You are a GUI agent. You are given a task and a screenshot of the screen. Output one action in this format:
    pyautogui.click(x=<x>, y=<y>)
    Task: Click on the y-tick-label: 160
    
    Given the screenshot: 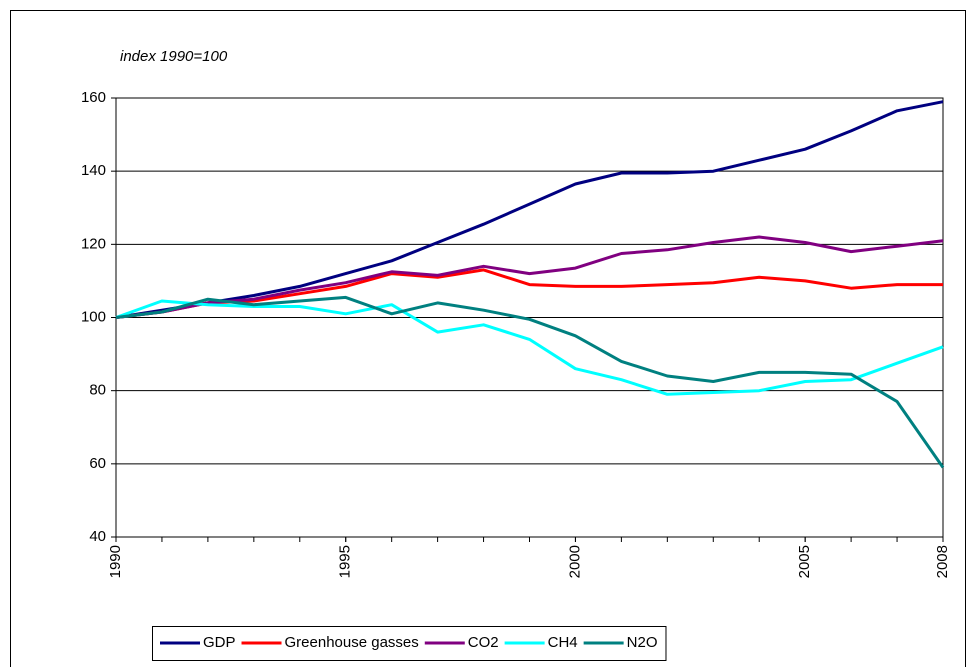 What is the action you would take?
    pyautogui.click(x=93, y=97)
    